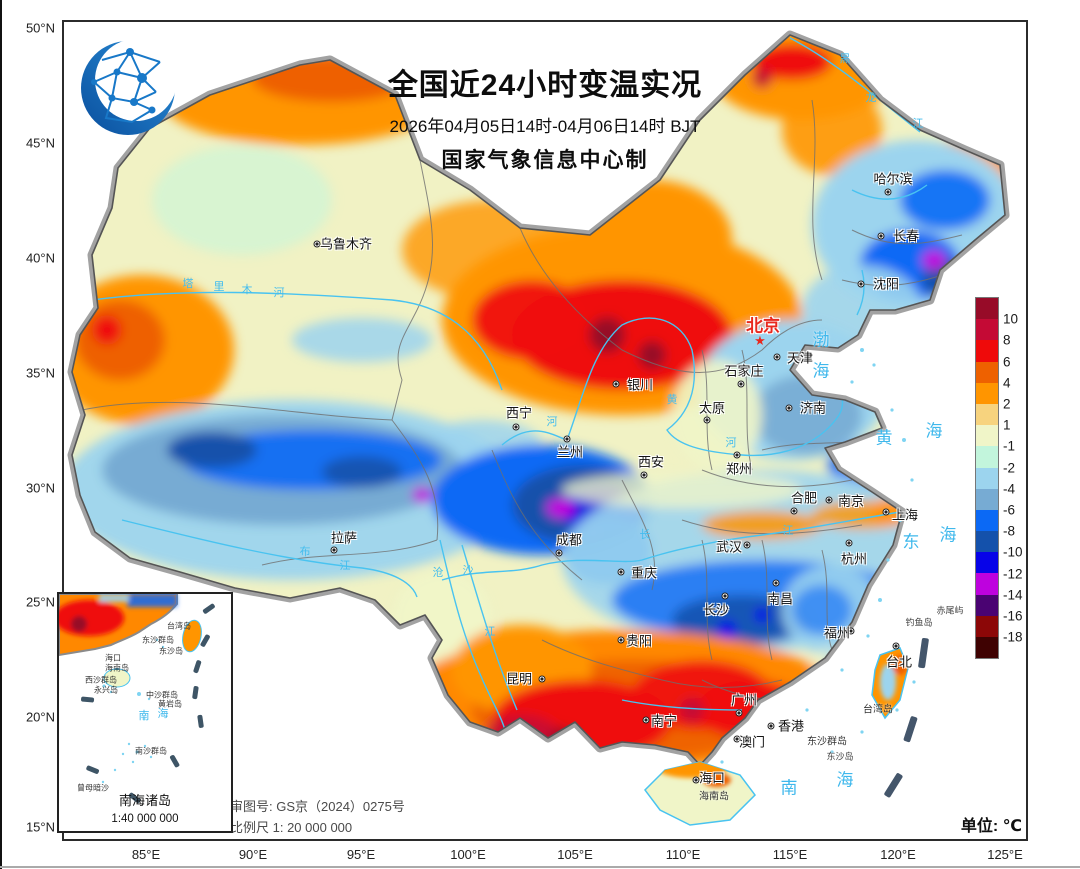 This screenshot has width=1080, height=869. What do you see at coordinates (905, 515) in the screenshot?
I see `city-label: 上海` at bounding box center [905, 515].